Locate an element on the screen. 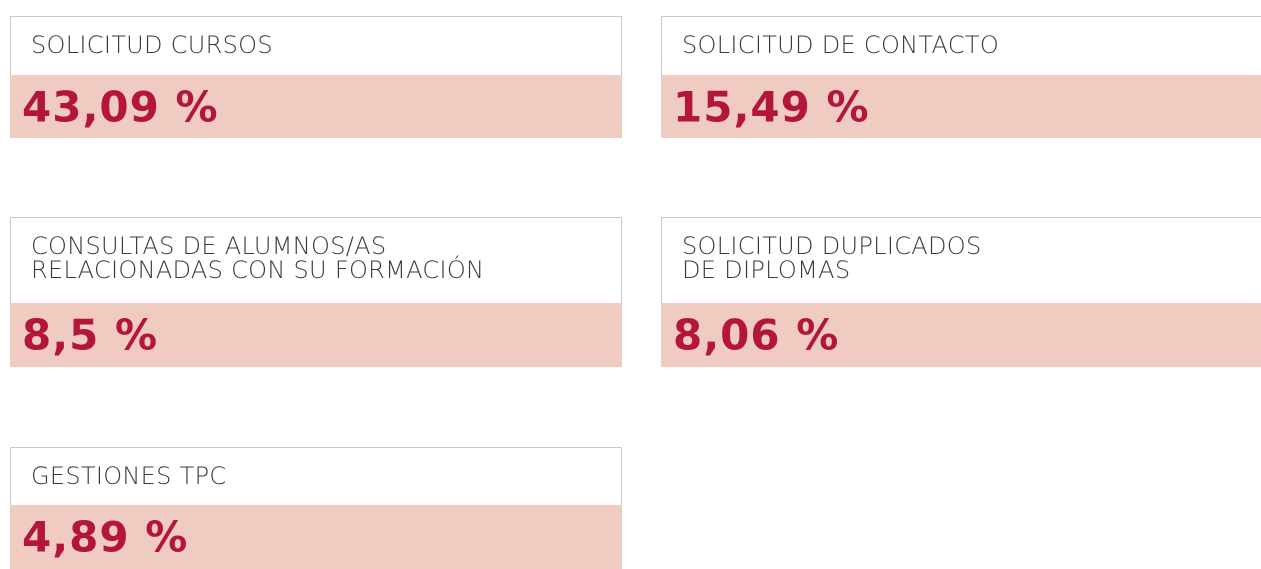 The width and height of the screenshot is (1261, 569). label-line: RELACIONADAS CON SU FORMACIÓN is located at coordinates (258, 270).